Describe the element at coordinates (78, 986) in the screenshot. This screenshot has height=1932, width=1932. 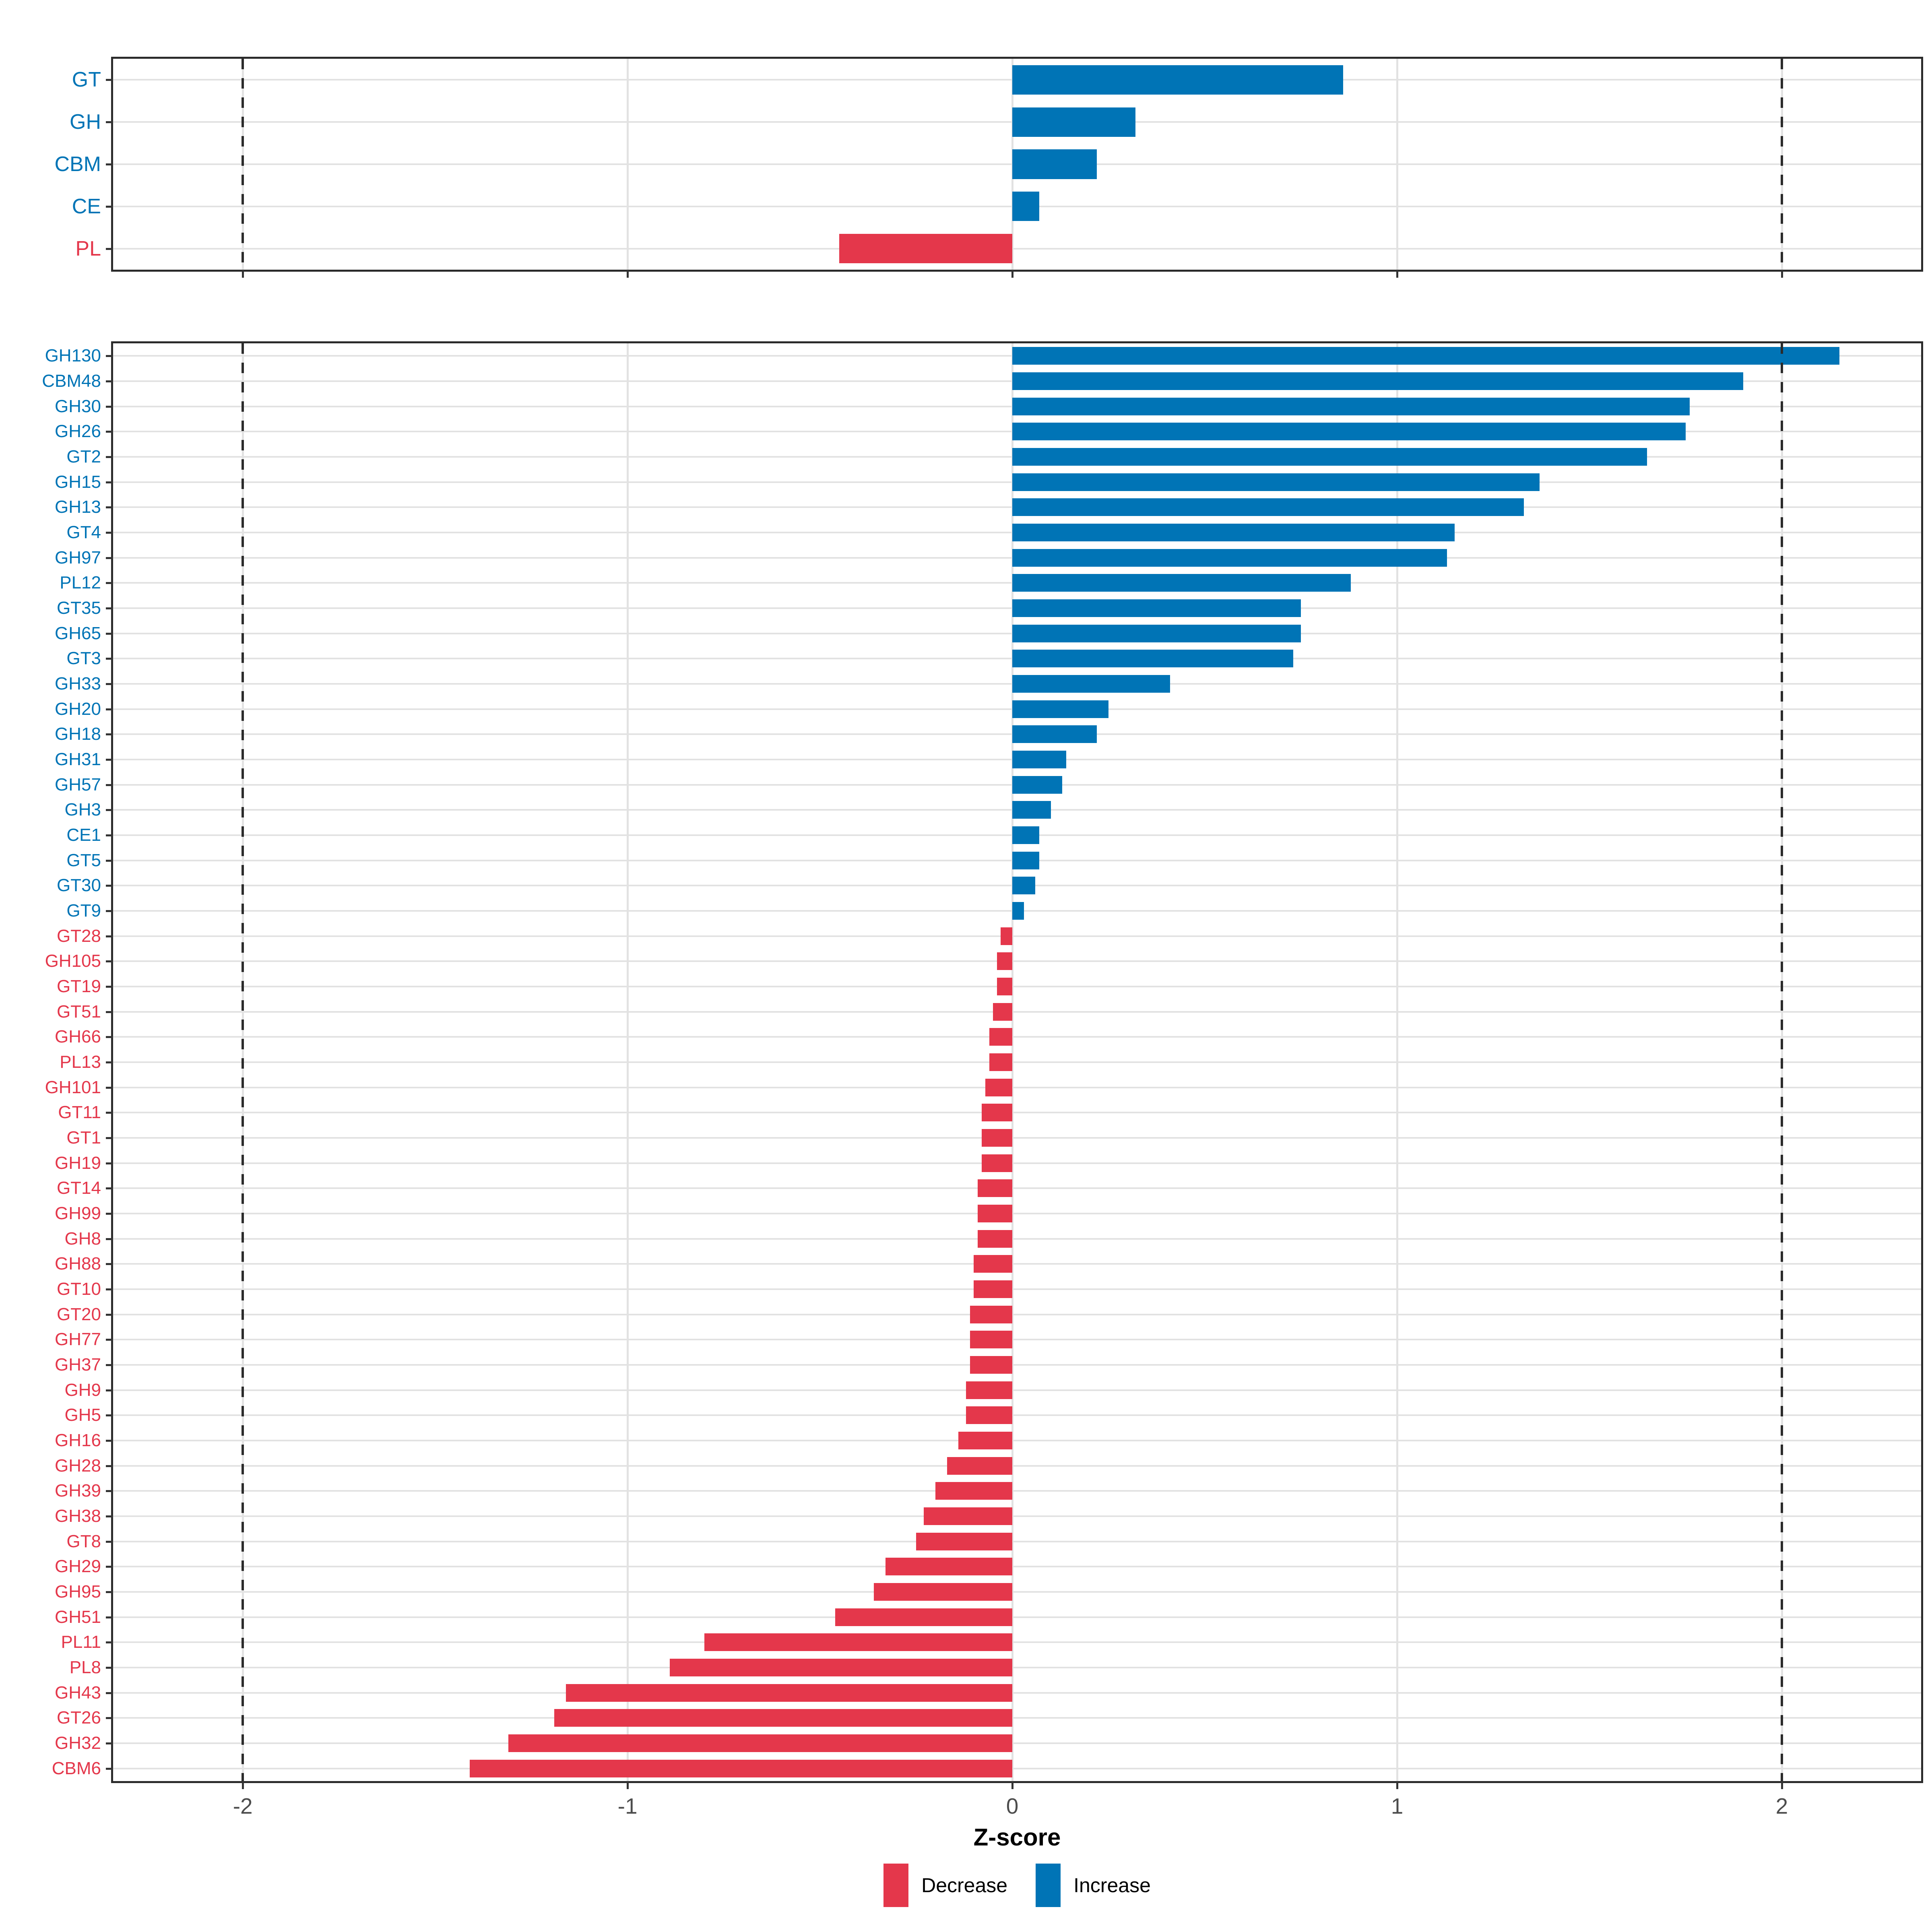
I see `category-label: GT19` at that location.